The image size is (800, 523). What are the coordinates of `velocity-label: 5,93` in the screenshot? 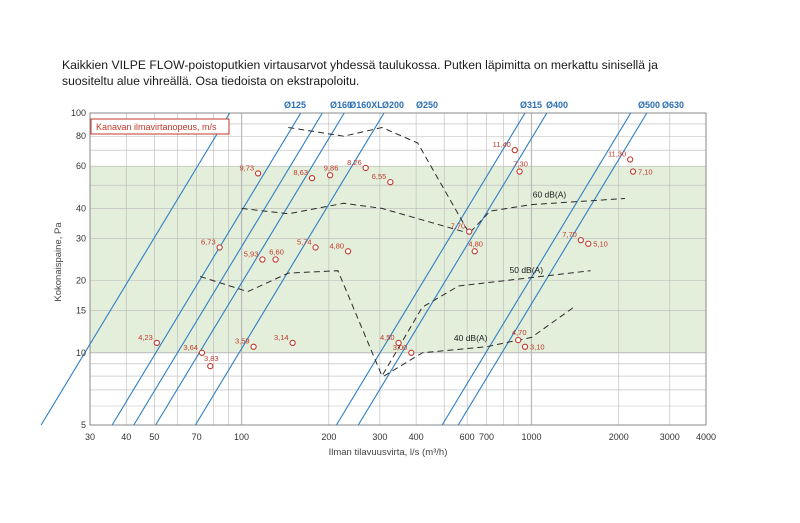 It's located at (251, 253).